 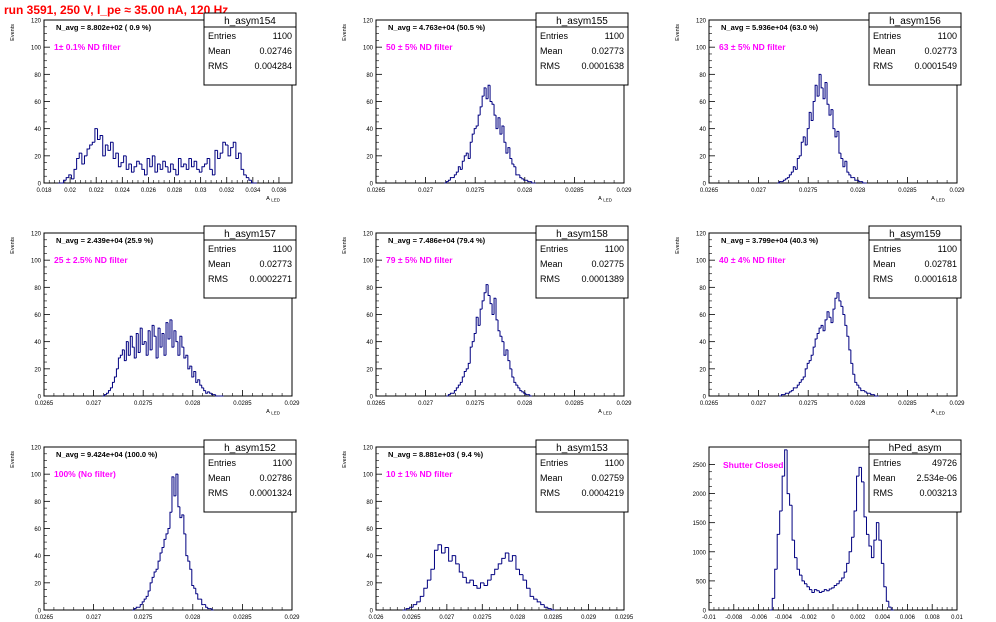 I want to click on x-tick-label: 0.0275, so click(x=143, y=404).